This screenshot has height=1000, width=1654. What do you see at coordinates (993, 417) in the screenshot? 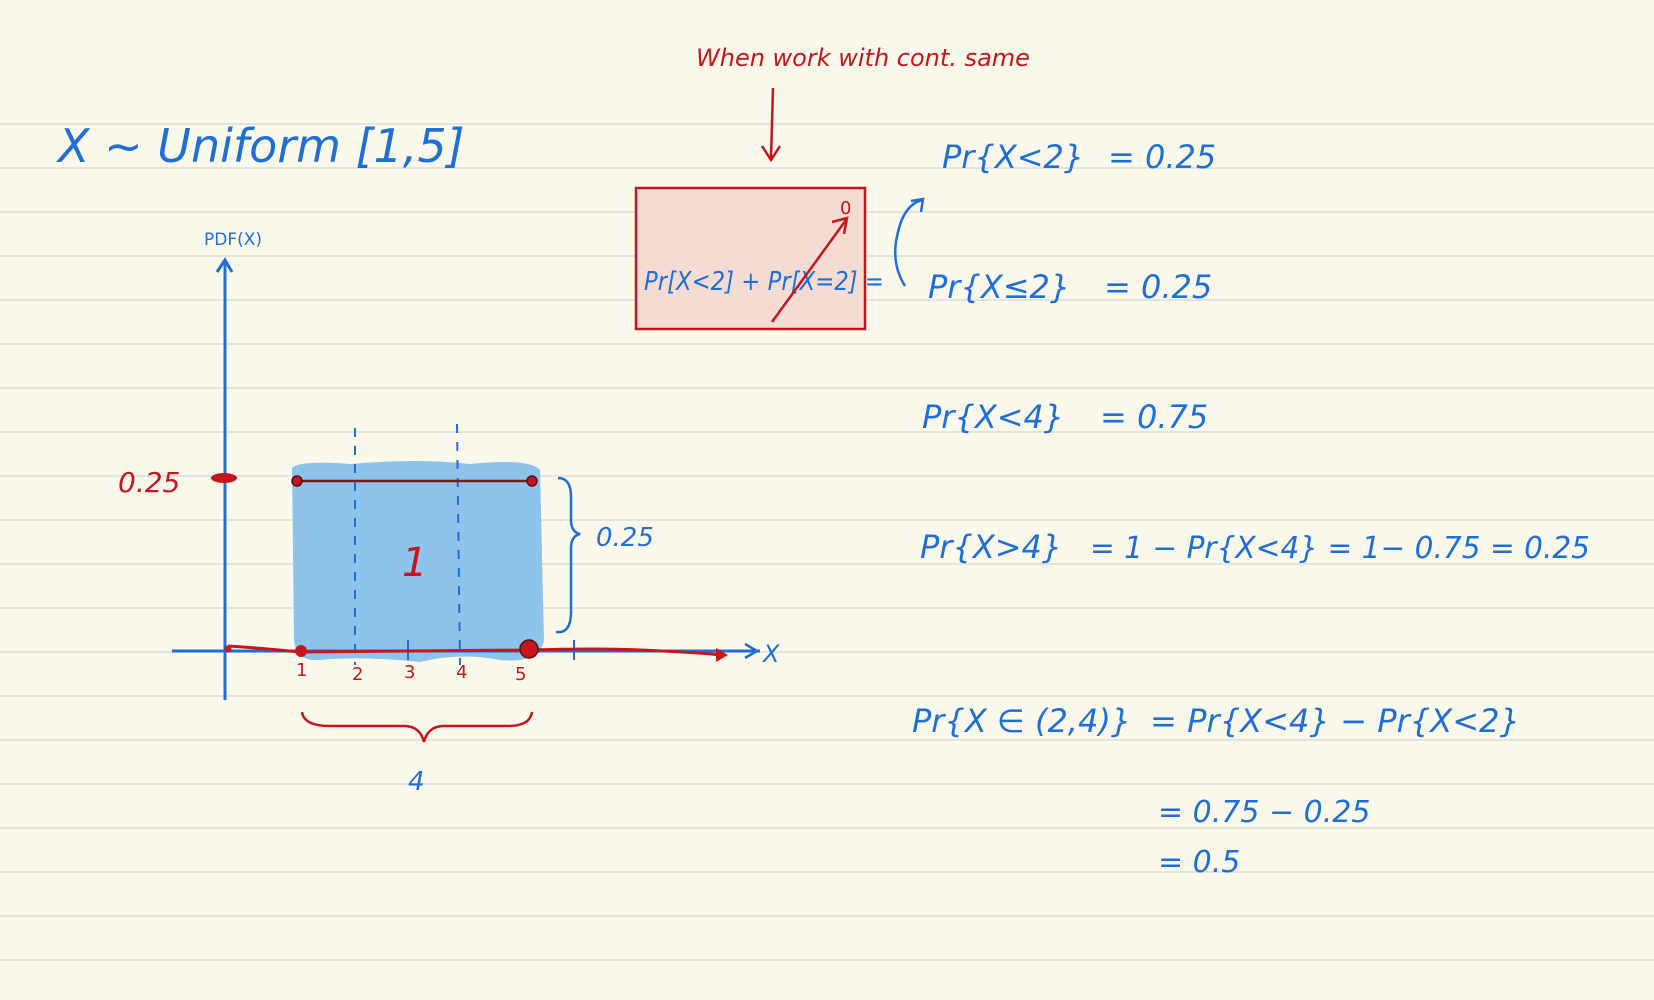
I see `equation-lhs: Pr{X<4}` at bounding box center [993, 417].